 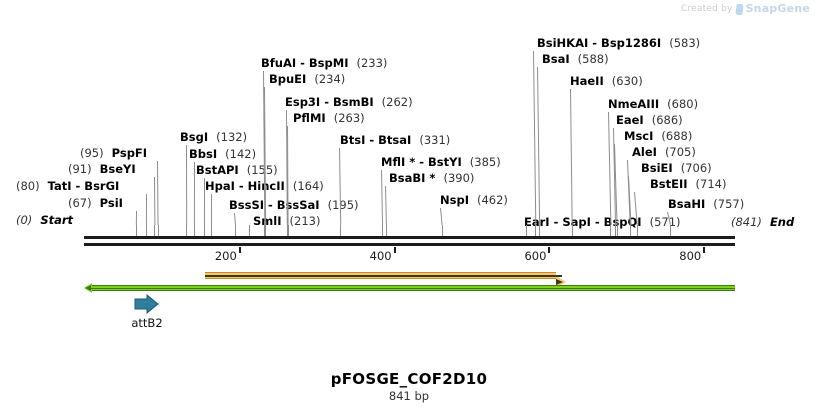 I want to click on enzyme-name: NspI, so click(x=454, y=200).